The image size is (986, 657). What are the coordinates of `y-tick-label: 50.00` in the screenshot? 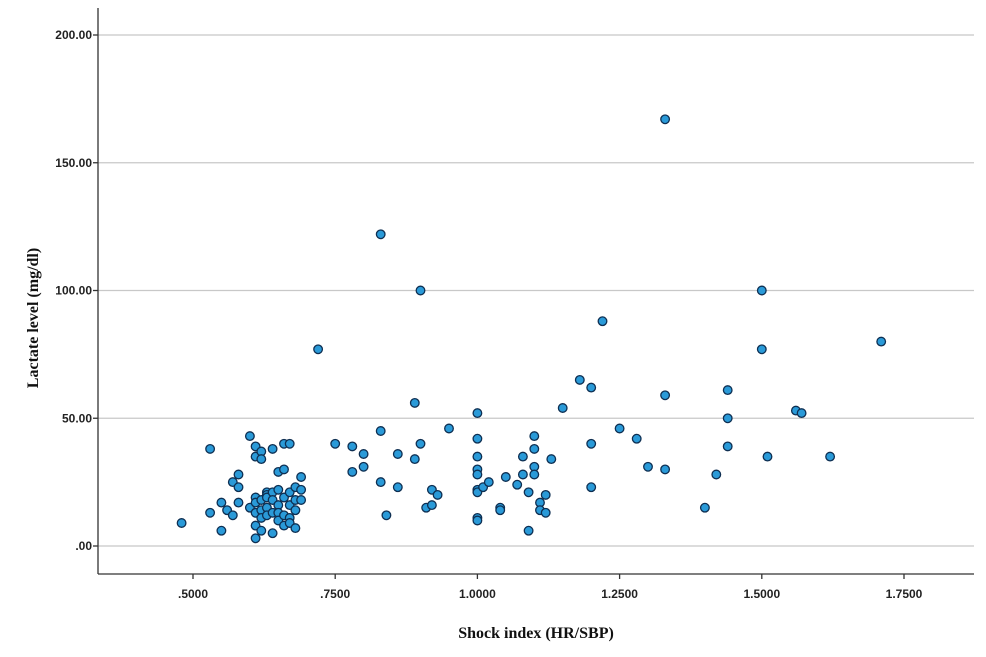 It's located at (77, 418).